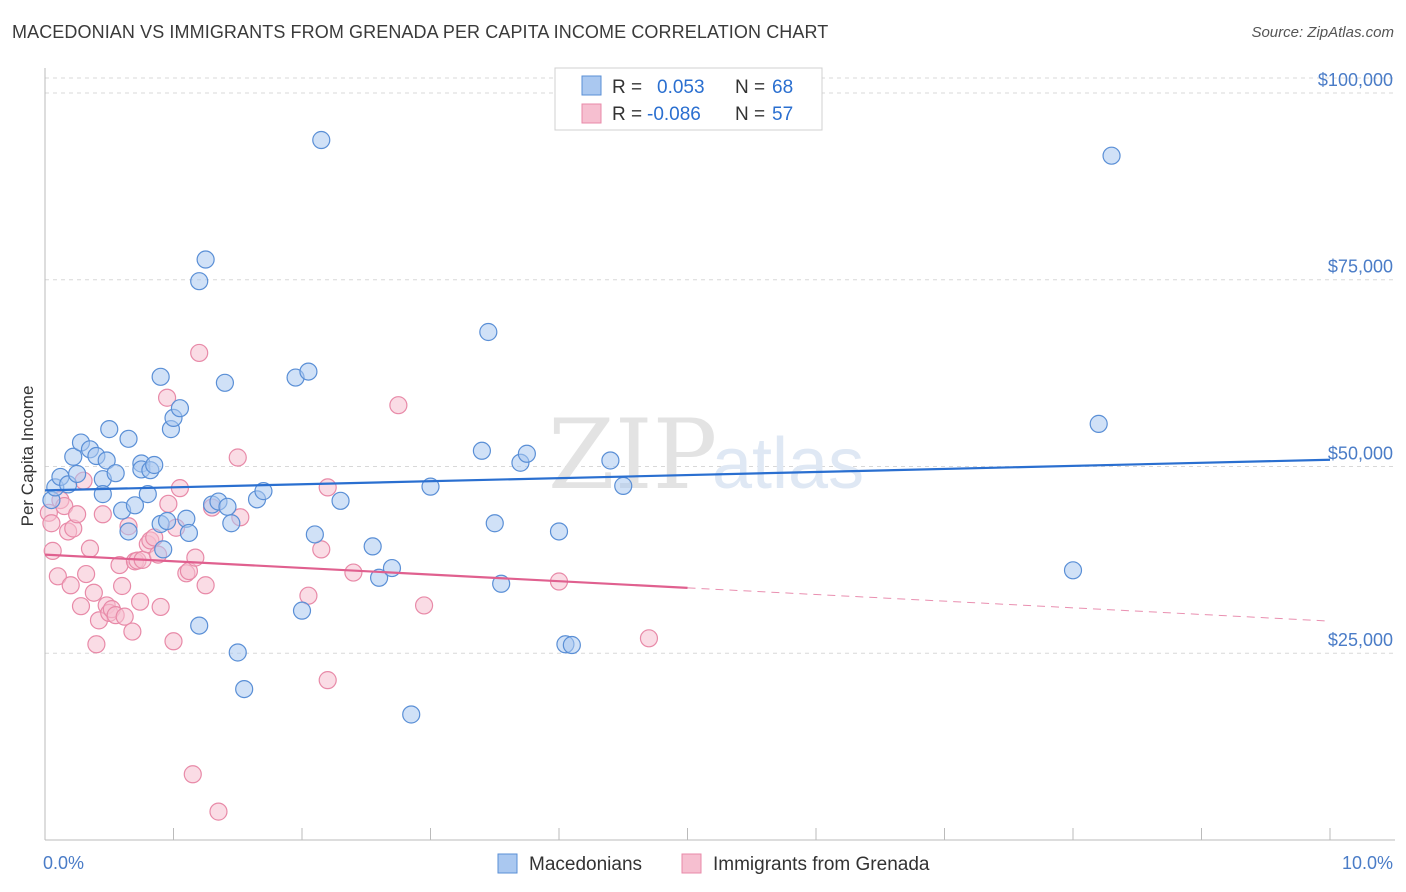 Image resolution: width=1406 pixels, height=892 pixels. Describe the element at coordinates (1009, 604) in the screenshot. I see `trend-line-pink-dashed` at that location.